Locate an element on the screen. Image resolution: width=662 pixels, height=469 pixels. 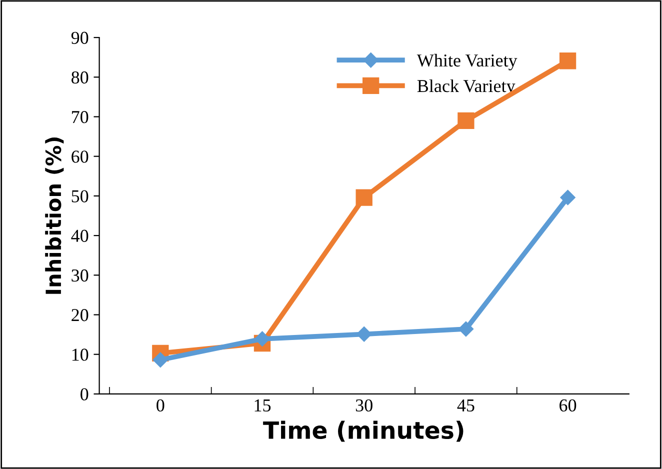
legend-label: White Variety is located at coordinates (467, 62).